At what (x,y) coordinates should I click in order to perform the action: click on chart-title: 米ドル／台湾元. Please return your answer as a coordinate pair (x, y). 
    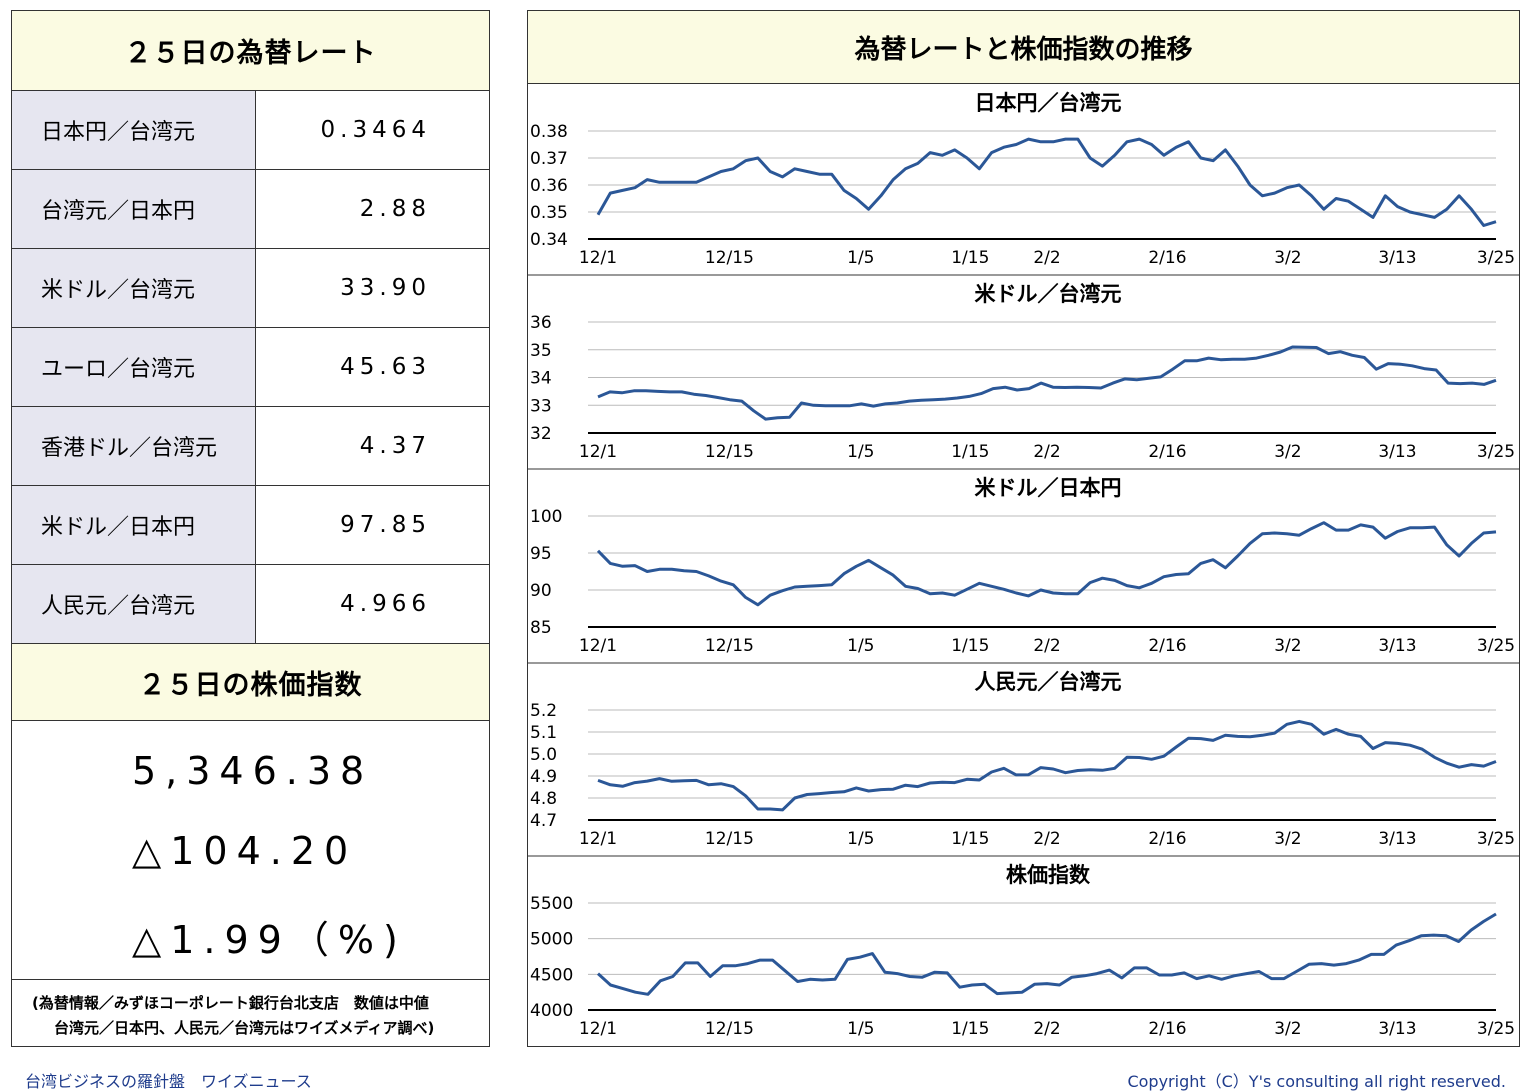
    Looking at the image, I should click on (1048, 294).